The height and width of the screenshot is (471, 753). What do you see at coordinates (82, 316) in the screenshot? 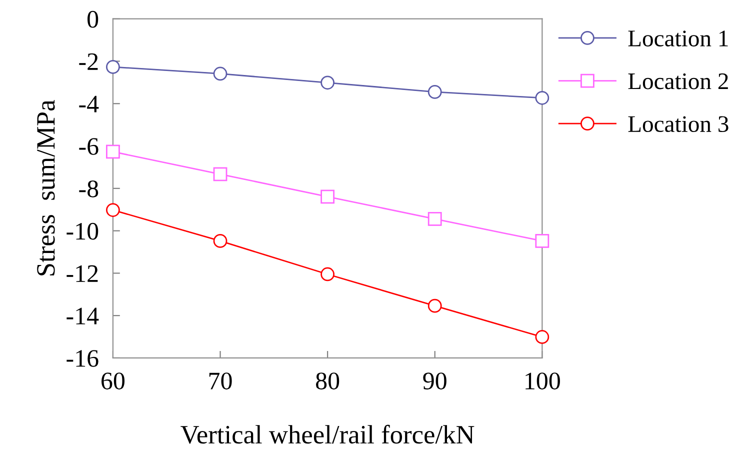
I see `y-tick-label: -14` at bounding box center [82, 316].